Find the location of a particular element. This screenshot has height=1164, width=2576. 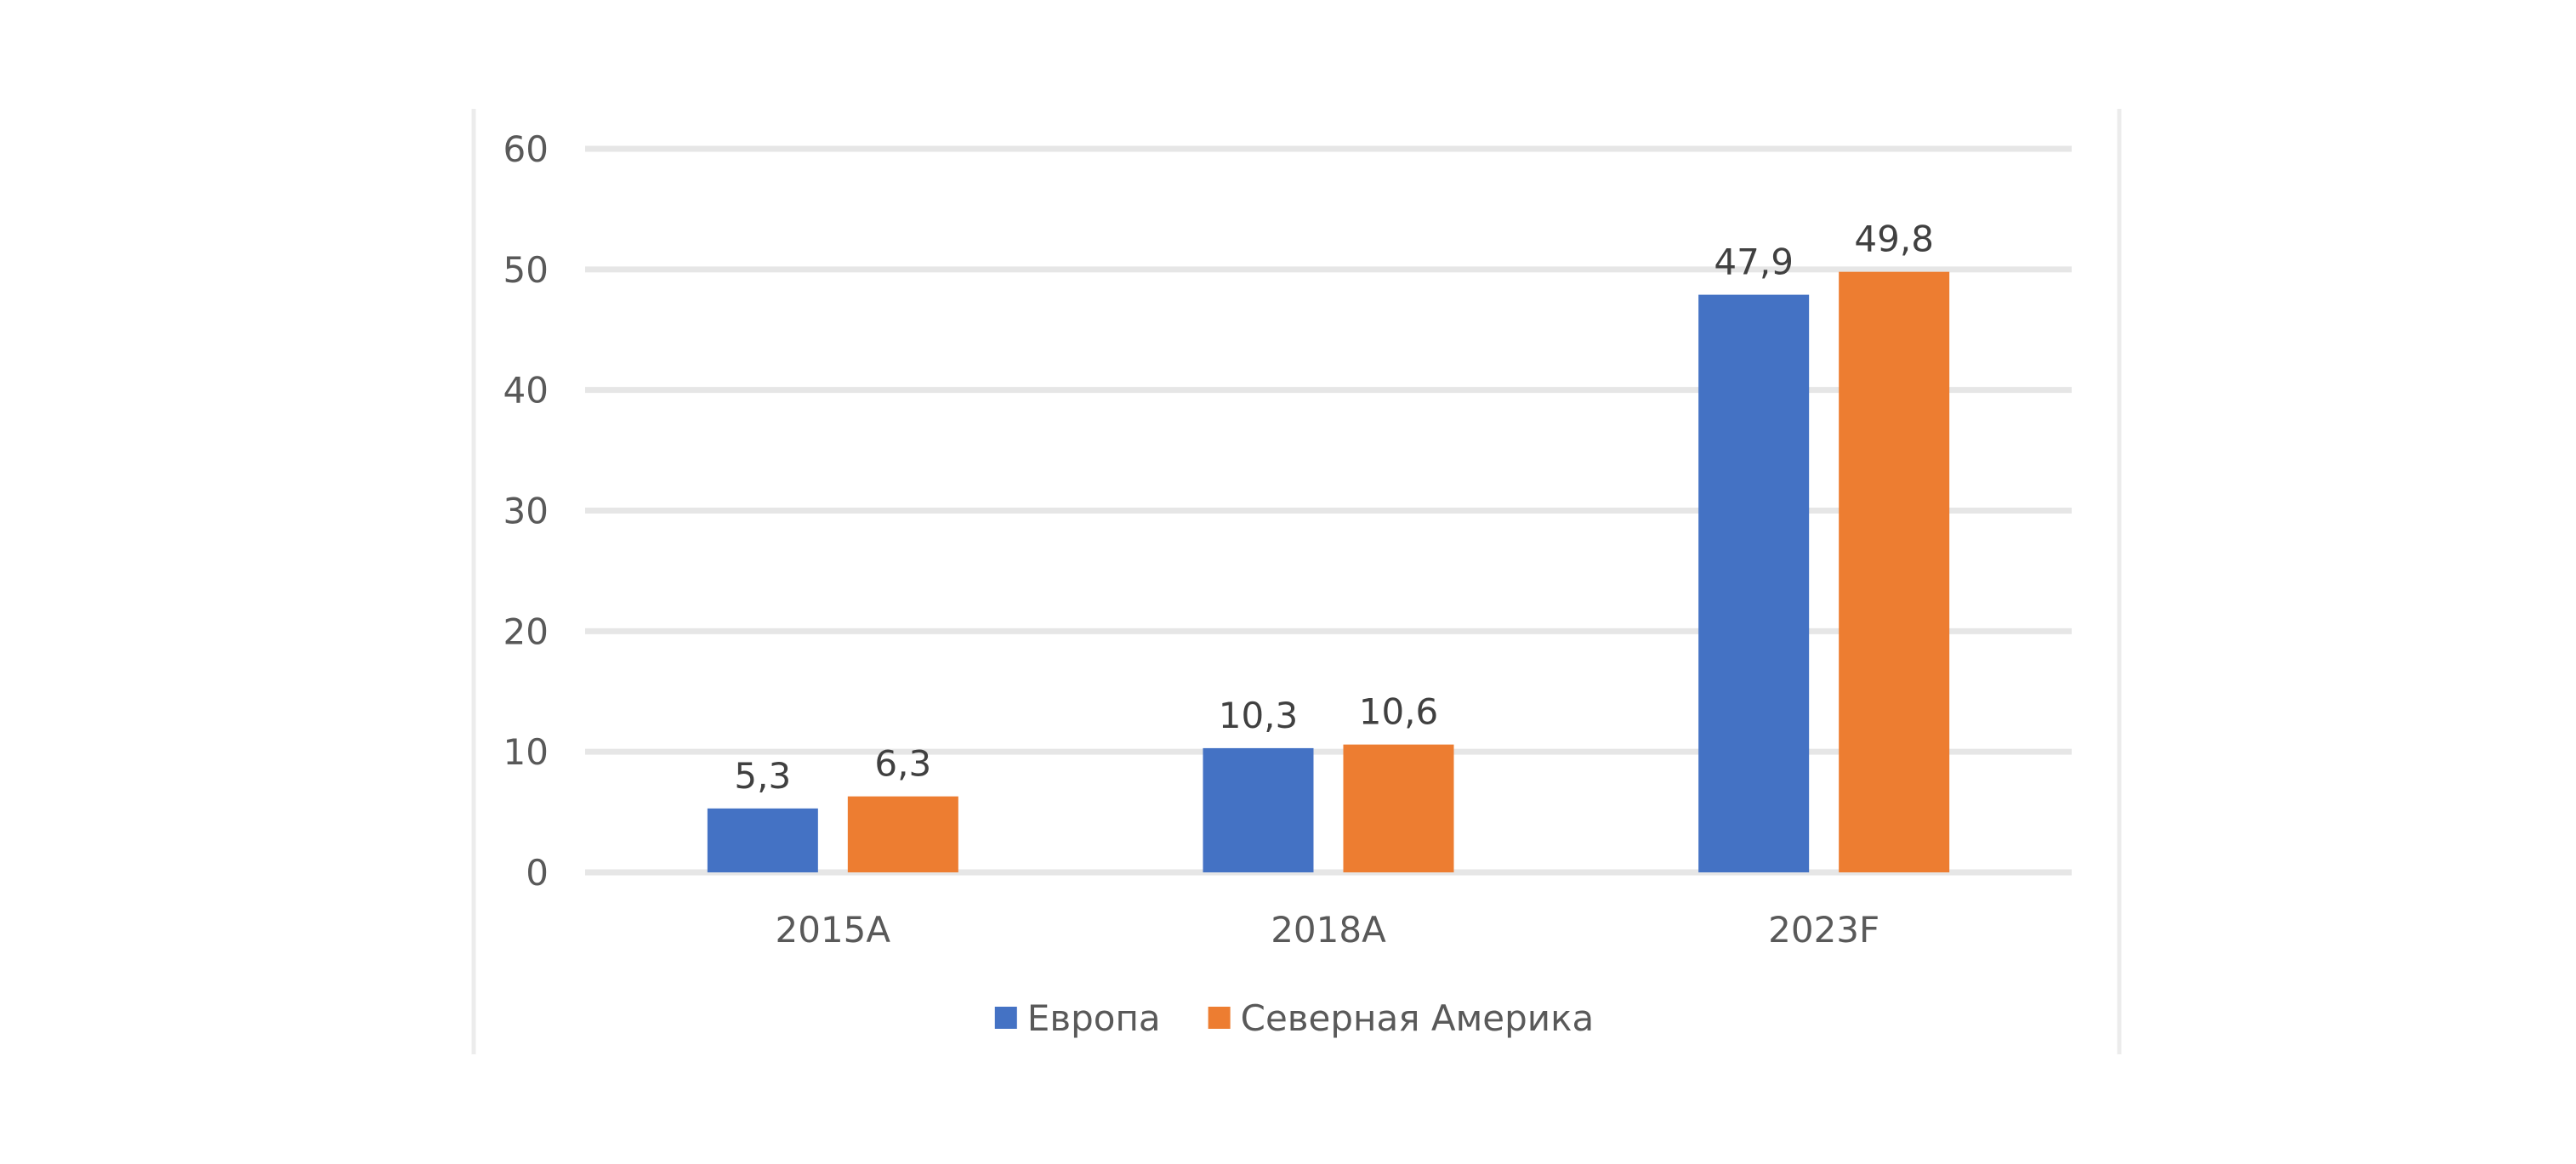

legend-label: Европа is located at coordinates (1094, 1018).